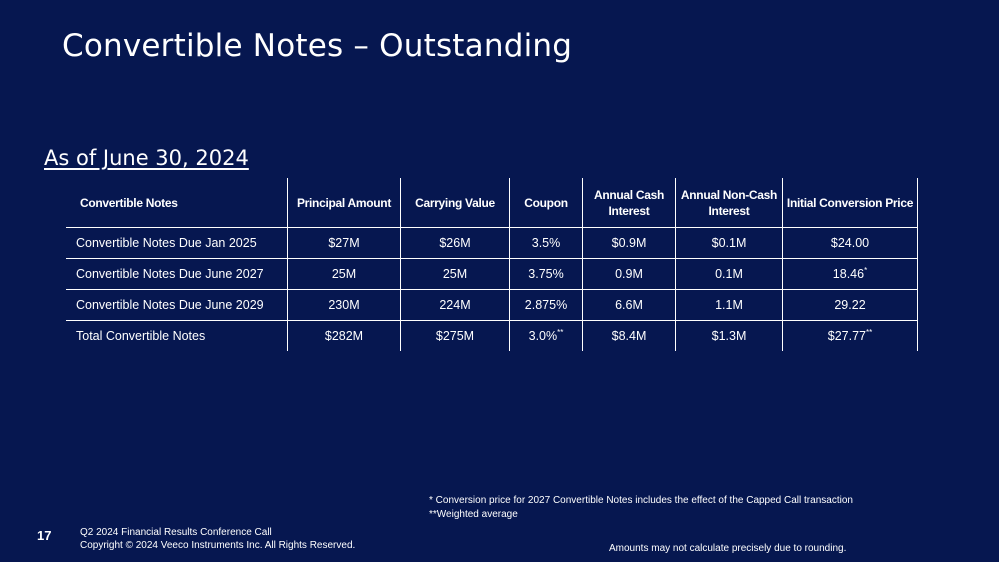 The image size is (999, 562). I want to click on cell-coupon: 3.0%**, so click(546, 335).